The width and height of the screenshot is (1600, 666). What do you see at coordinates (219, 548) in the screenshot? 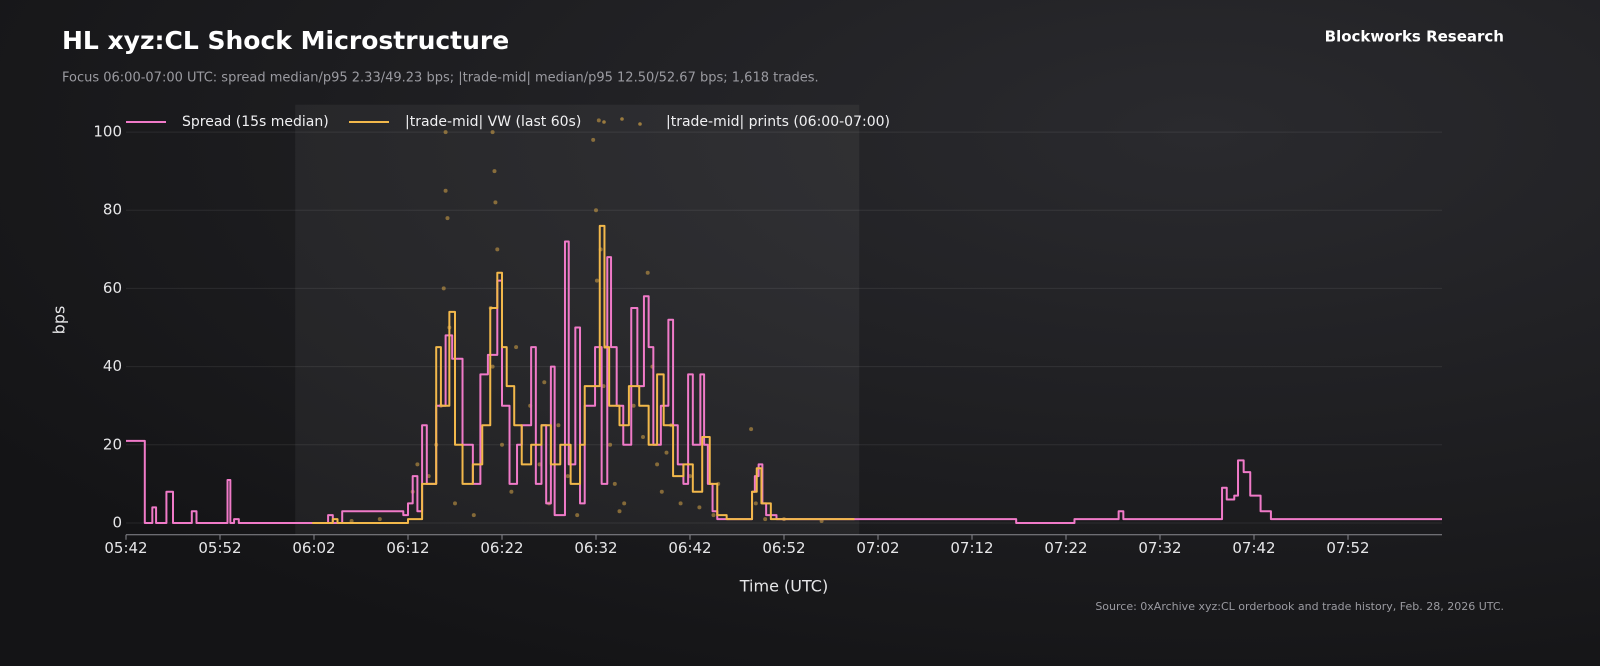
I see `x-tick-label: 05:52` at bounding box center [219, 548].